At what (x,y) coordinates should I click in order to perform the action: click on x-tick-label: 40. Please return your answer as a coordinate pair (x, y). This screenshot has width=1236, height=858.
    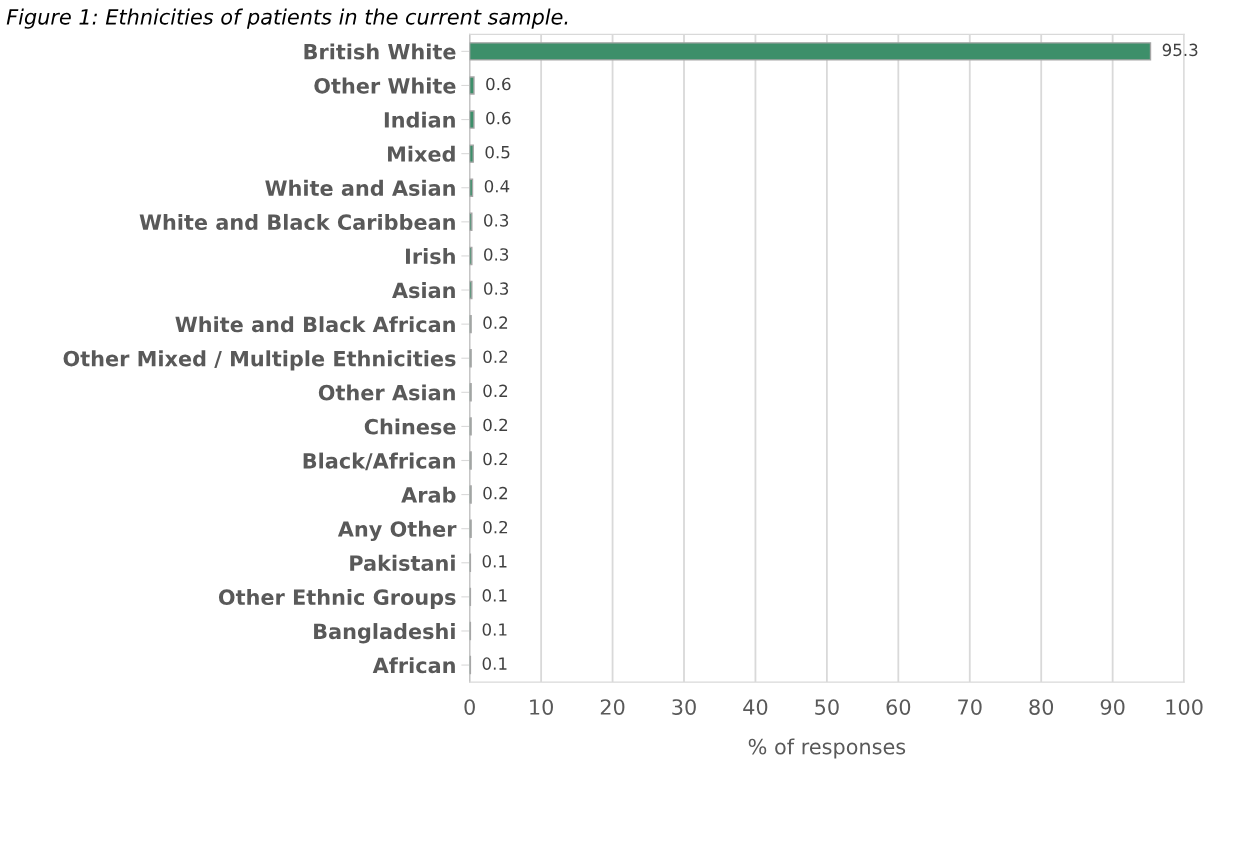
    Looking at the image, I should click on (755, 707).